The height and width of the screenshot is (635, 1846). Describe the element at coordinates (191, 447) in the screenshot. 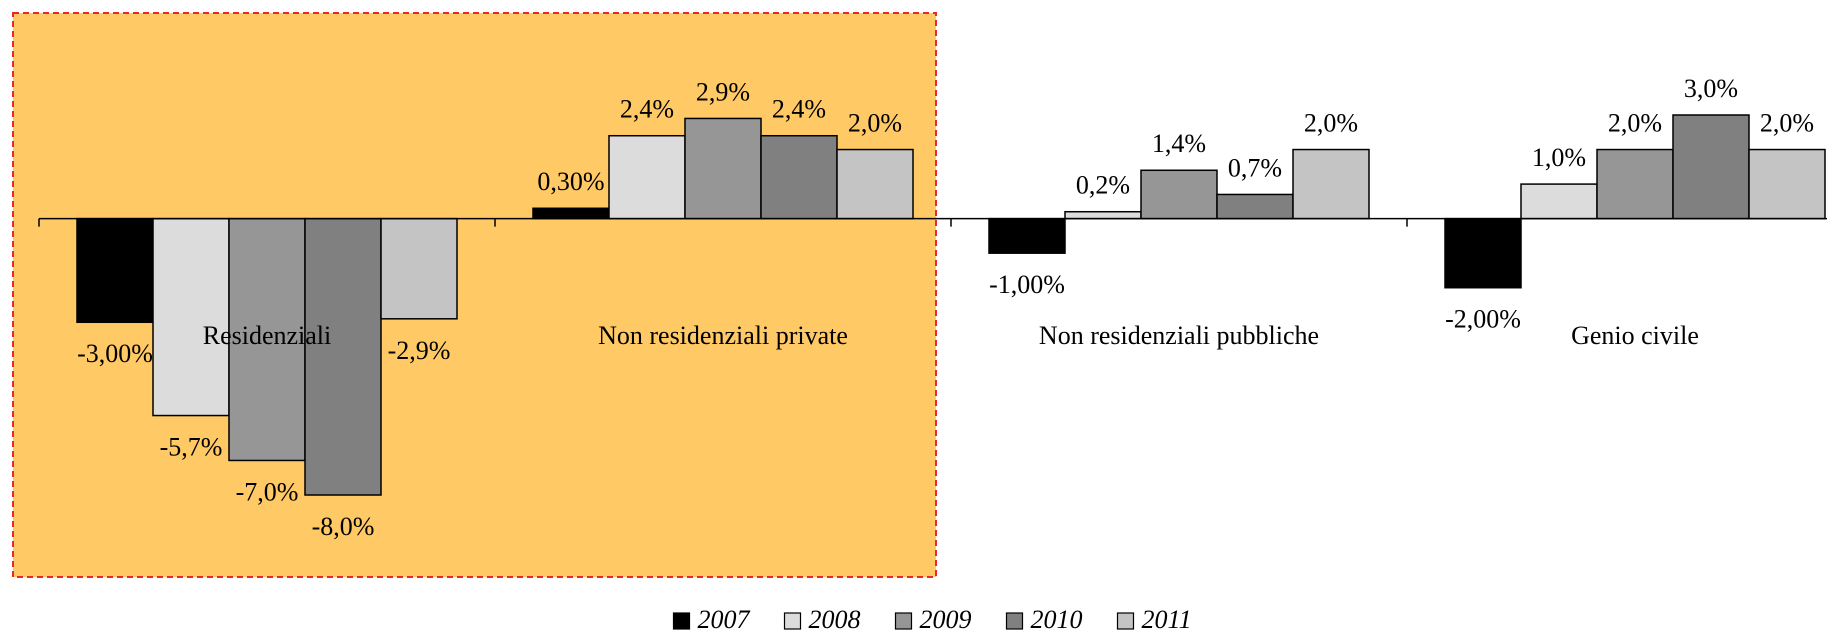

I see `value-label: -5,7%` at that location.